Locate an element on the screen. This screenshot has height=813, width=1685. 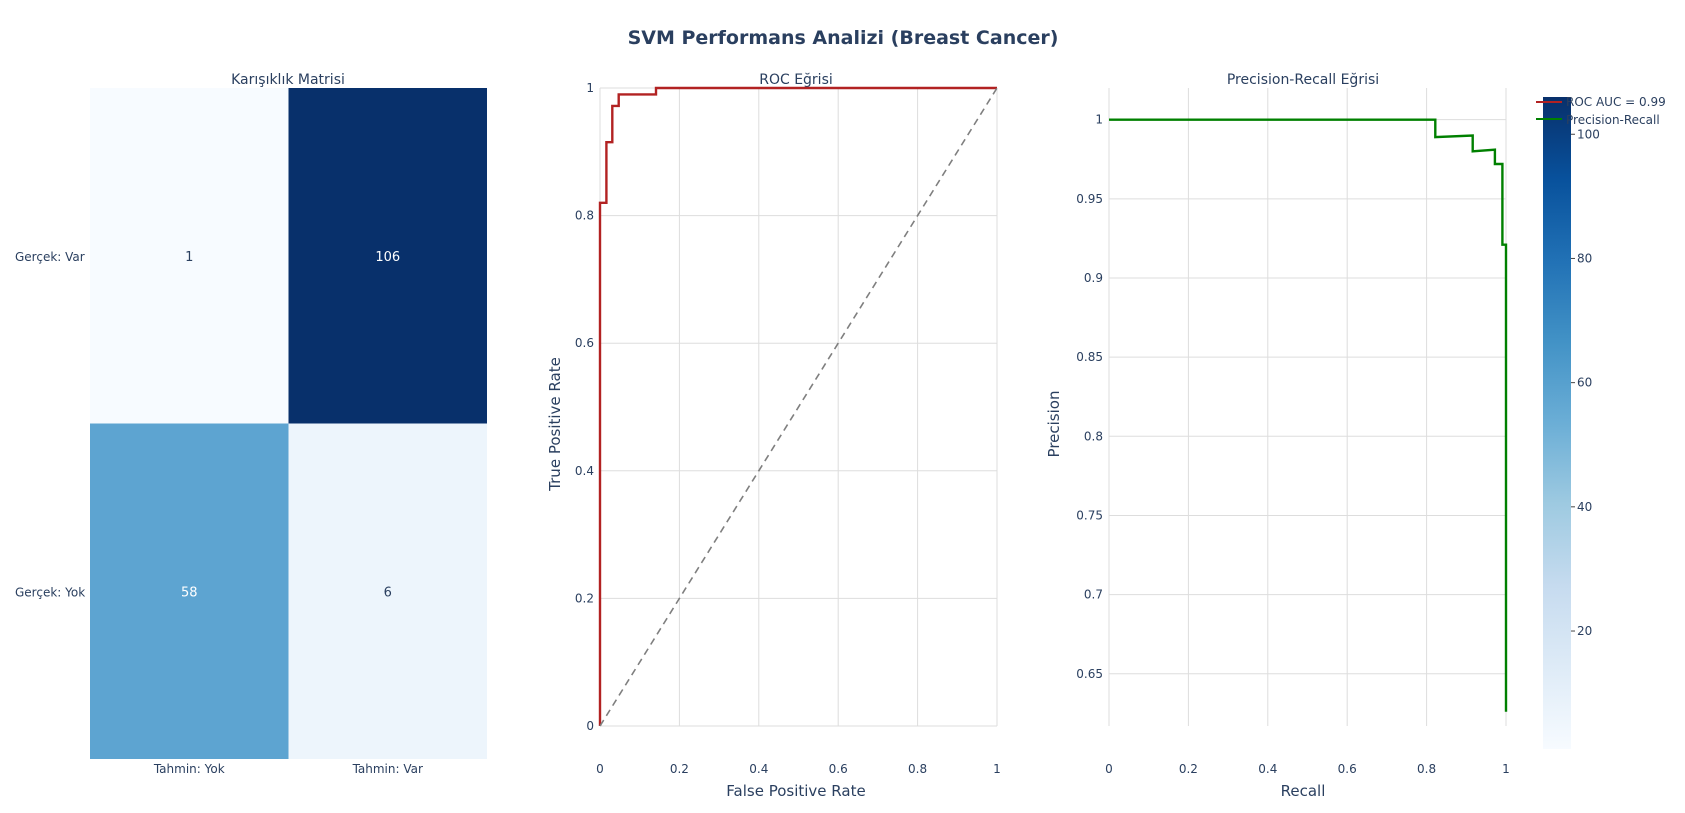
roc-y-axis-label: True Positive Rate is located at coordinates (555, 424).